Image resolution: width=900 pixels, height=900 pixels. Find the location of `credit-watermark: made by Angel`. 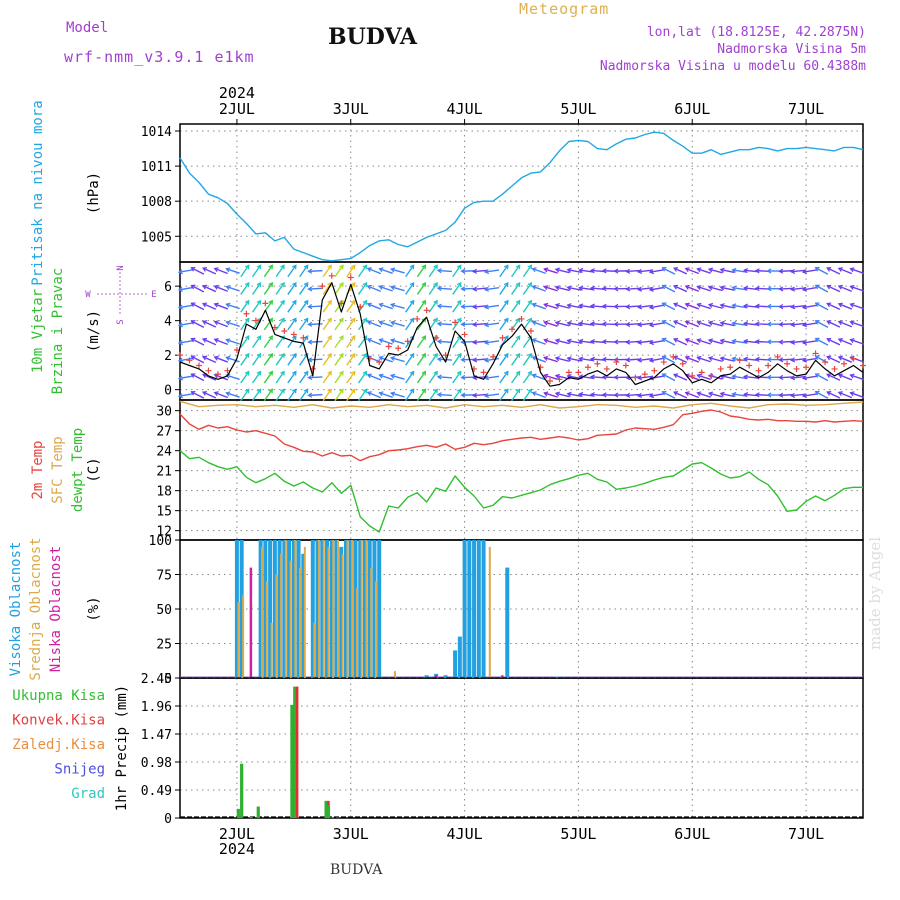

credit-watermark: made by Angel is located at coordinates (875, 593).